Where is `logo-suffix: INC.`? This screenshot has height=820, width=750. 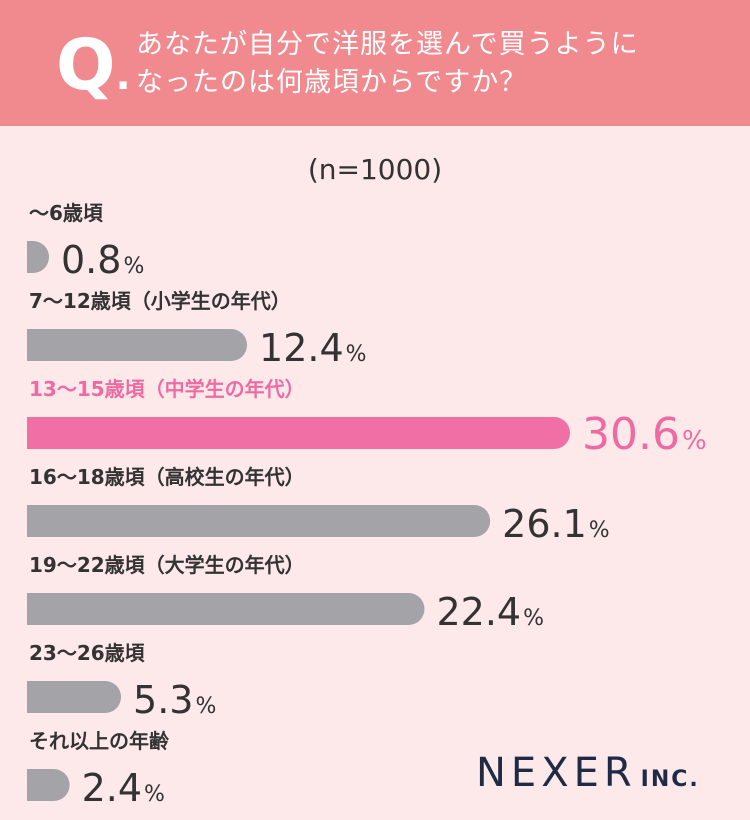
logo-suffix: INC. is located at coordinates (670, 779).